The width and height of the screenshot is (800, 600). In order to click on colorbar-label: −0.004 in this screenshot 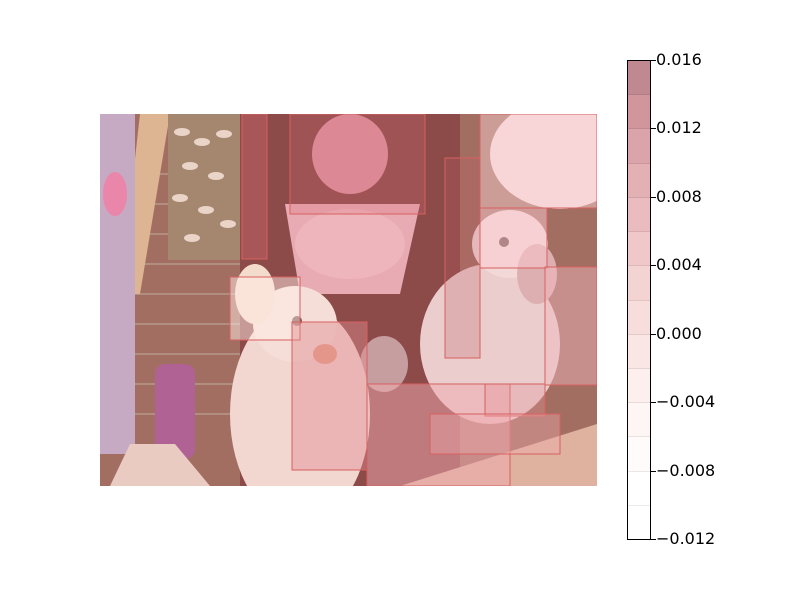, I will do `click(686, 401)`.